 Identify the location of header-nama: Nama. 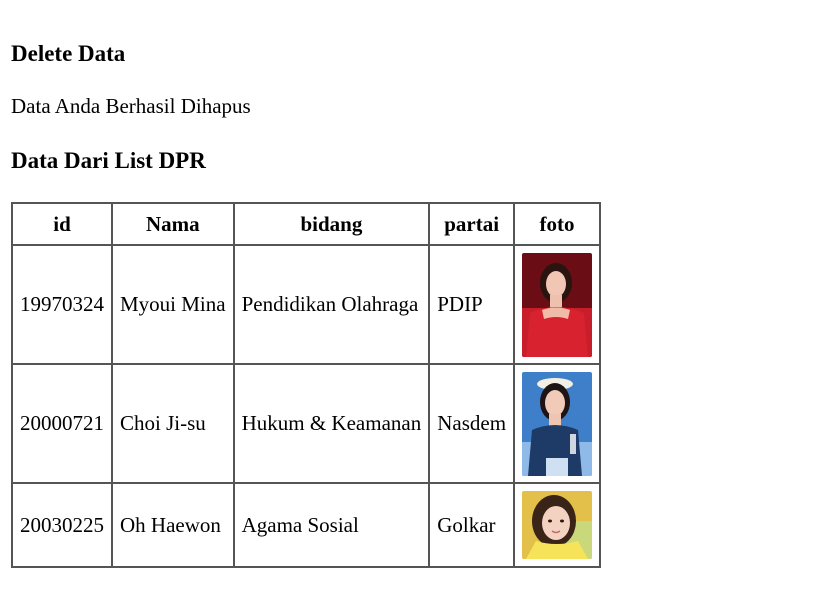
(173, 224).